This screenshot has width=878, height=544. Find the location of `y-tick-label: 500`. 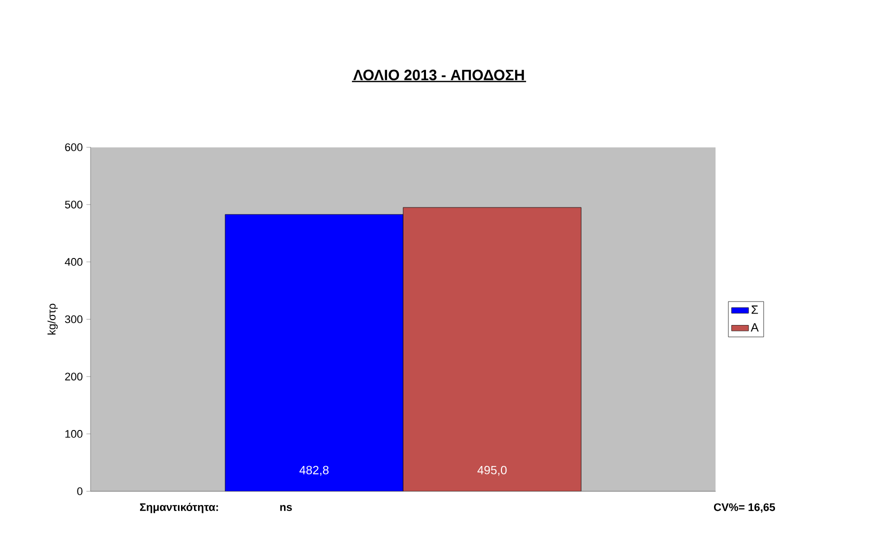

y-tick-label: 500 is located at coordinates (73, 204).